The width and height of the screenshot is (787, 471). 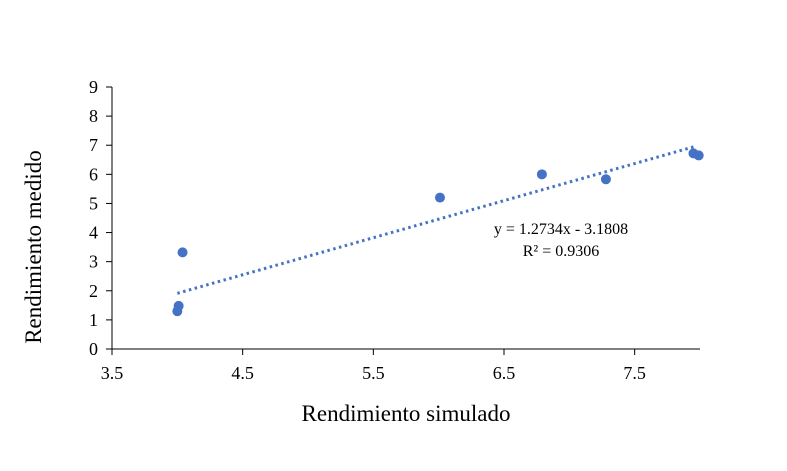 I want to click on y-tick-label: 8, so click(x=93, y=116).